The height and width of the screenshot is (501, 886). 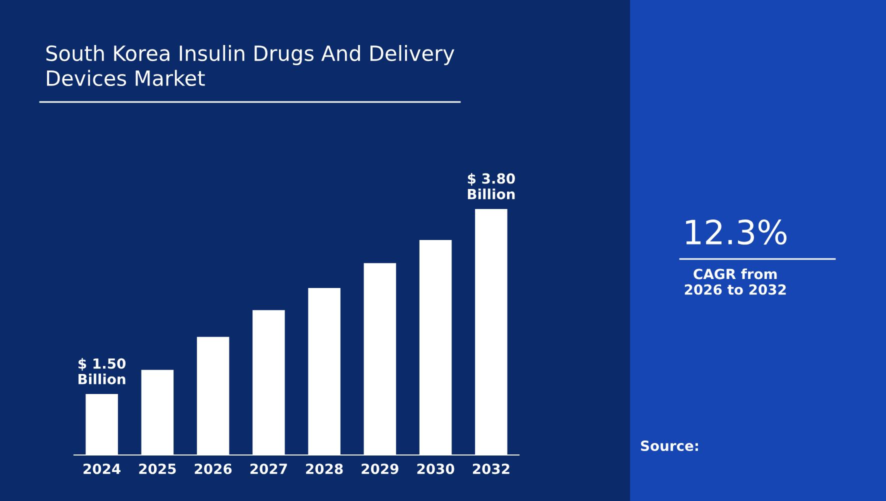 I want to click on x-tick-label: 2028, so click(x=324, y=469).